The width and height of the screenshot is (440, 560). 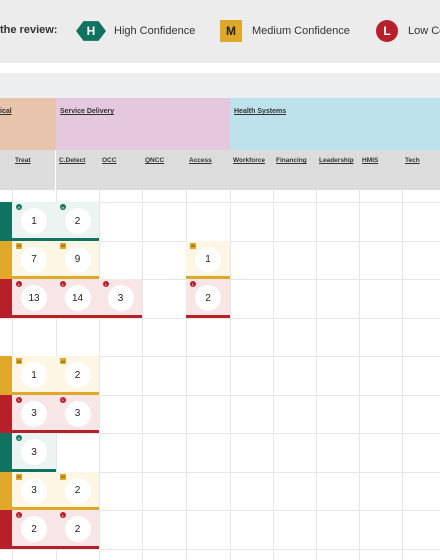 What do you see at coordinates (34, 298) in the screenshot?
I see `evidence-cell: L 13` at bounding box center [34, 298].